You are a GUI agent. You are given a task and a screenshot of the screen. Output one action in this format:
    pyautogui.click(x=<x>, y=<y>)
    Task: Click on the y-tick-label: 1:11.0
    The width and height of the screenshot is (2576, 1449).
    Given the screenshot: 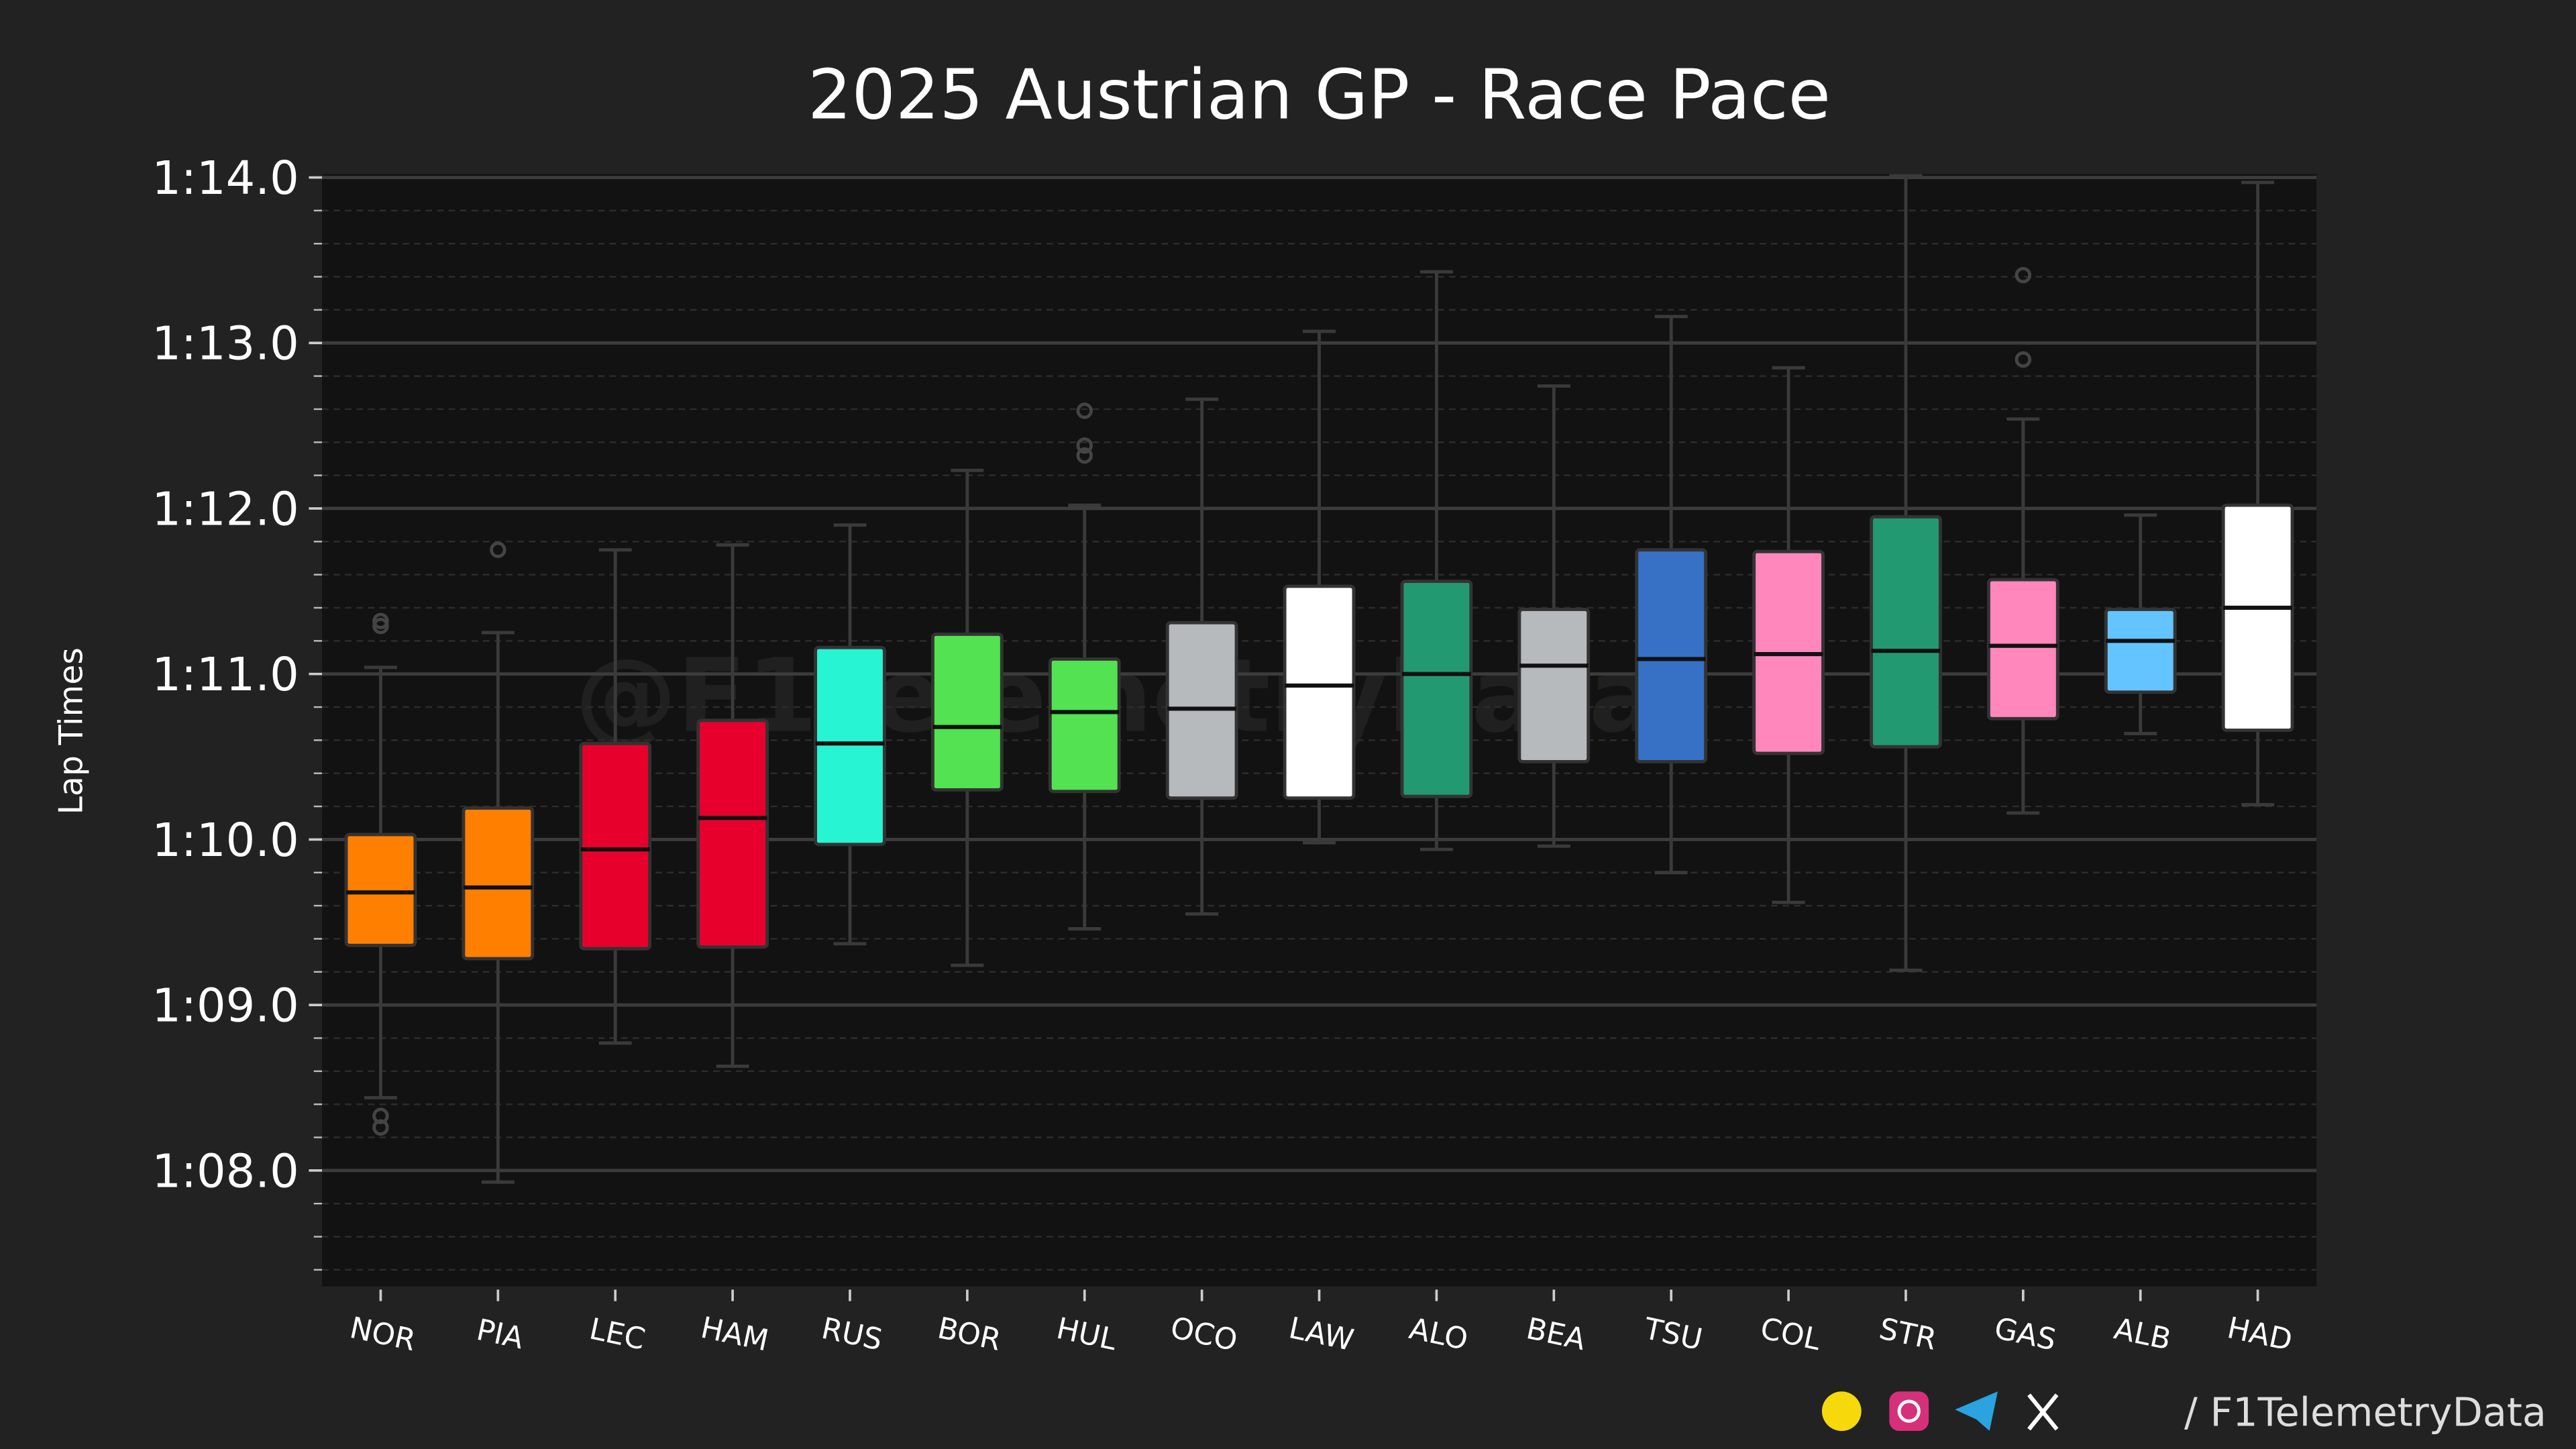 What is the action you would take?
    pyautogui.click(x=225, y=675)
    